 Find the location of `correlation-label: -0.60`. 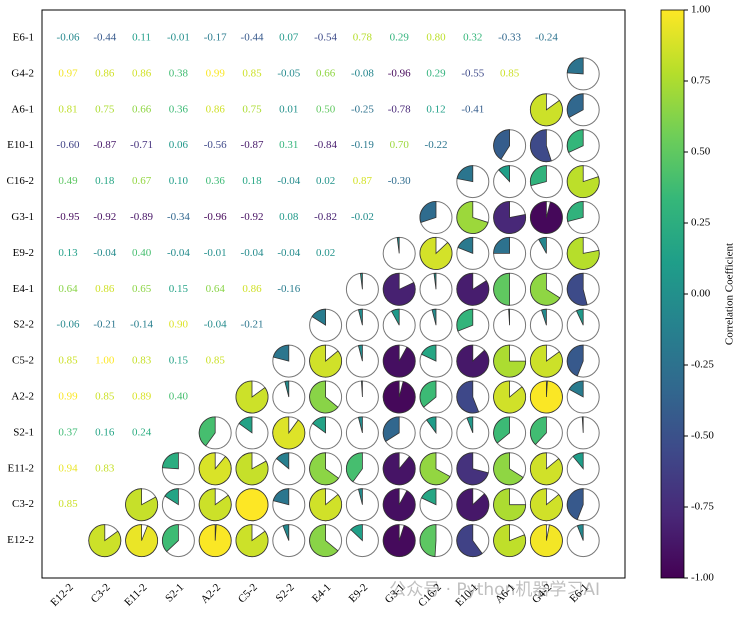

correlation-label: -0.60 is located at coordinates (68, 145).